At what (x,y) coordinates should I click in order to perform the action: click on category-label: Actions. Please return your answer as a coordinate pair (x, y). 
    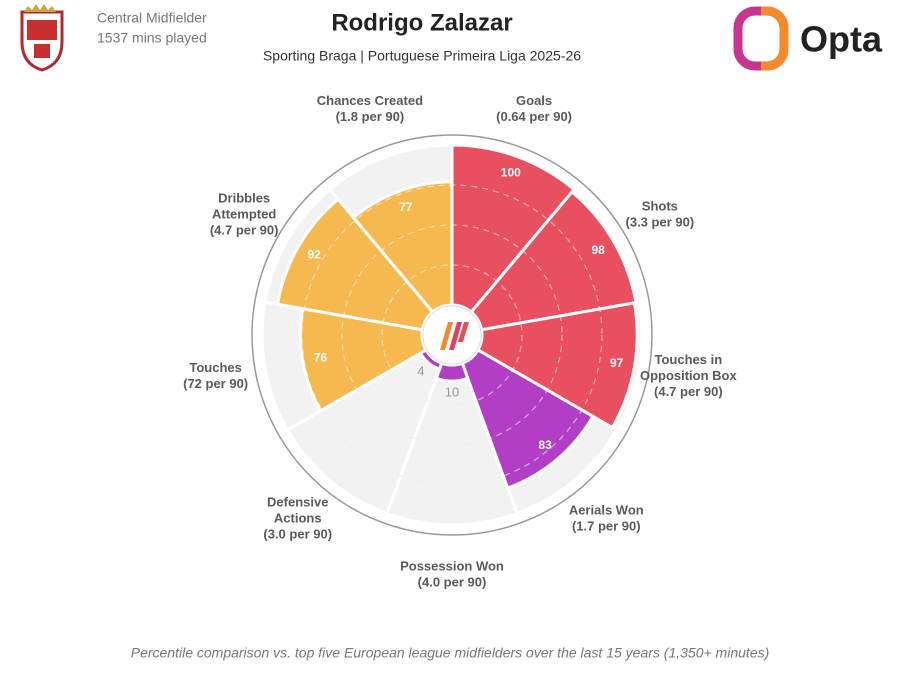
    Looking at the image, I should click on (298, 517).